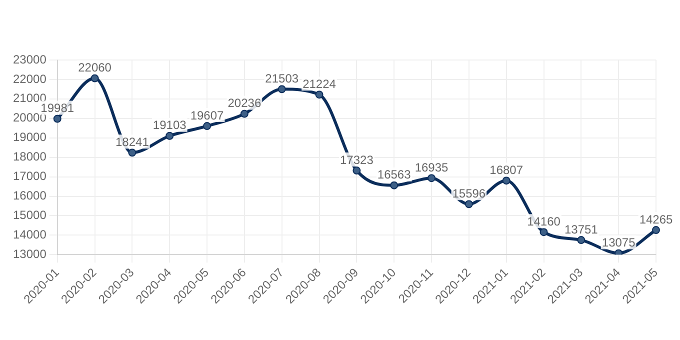 This screenshot has height=340, width=680. Describe the element at coordinates (29, 253) in the screenshot. I see `y-tick-label: 13000` at that location.